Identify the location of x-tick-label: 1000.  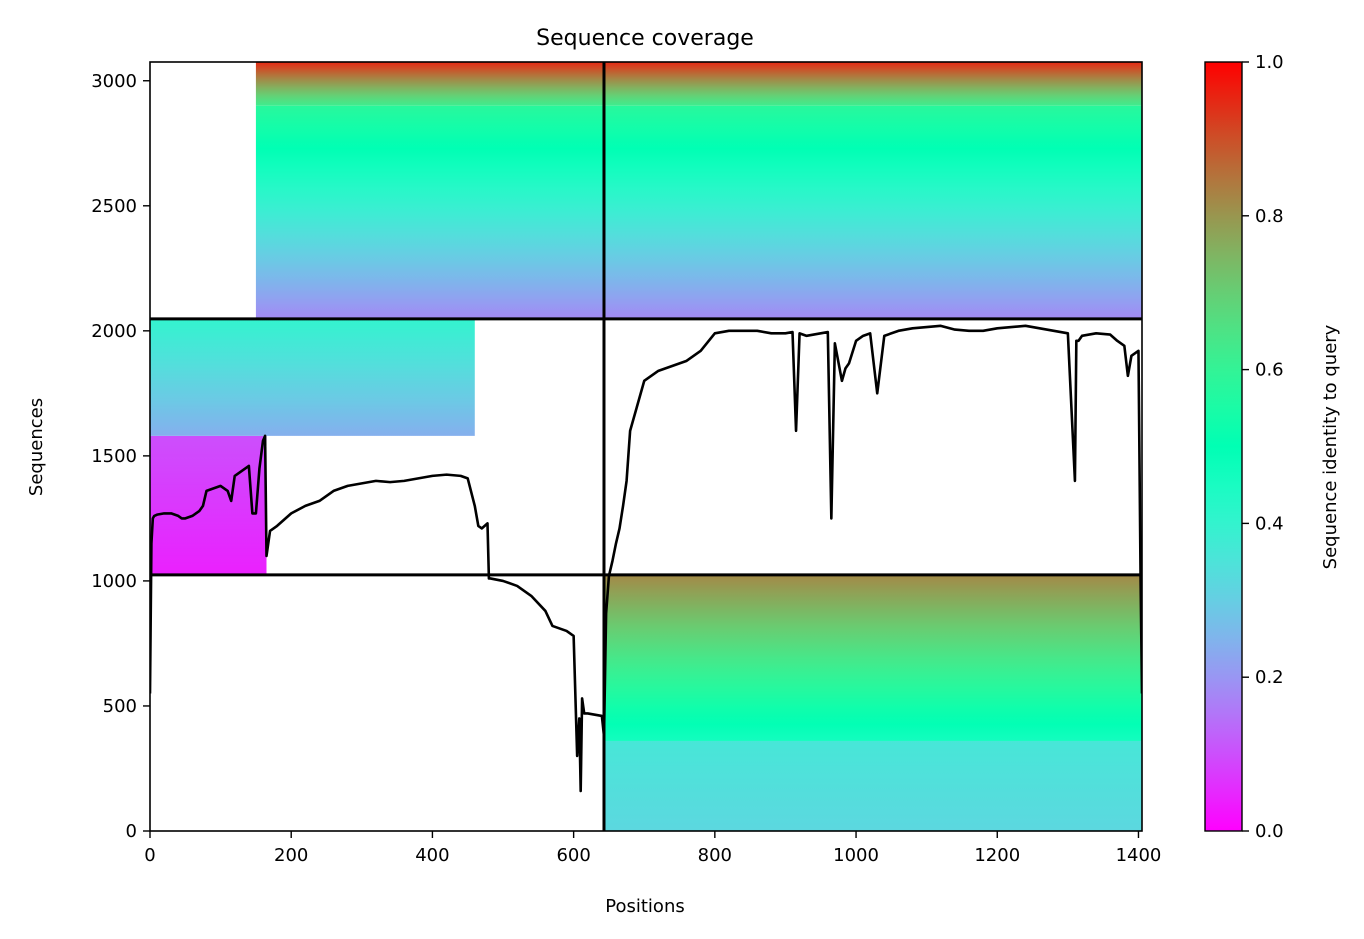
(856, 855).